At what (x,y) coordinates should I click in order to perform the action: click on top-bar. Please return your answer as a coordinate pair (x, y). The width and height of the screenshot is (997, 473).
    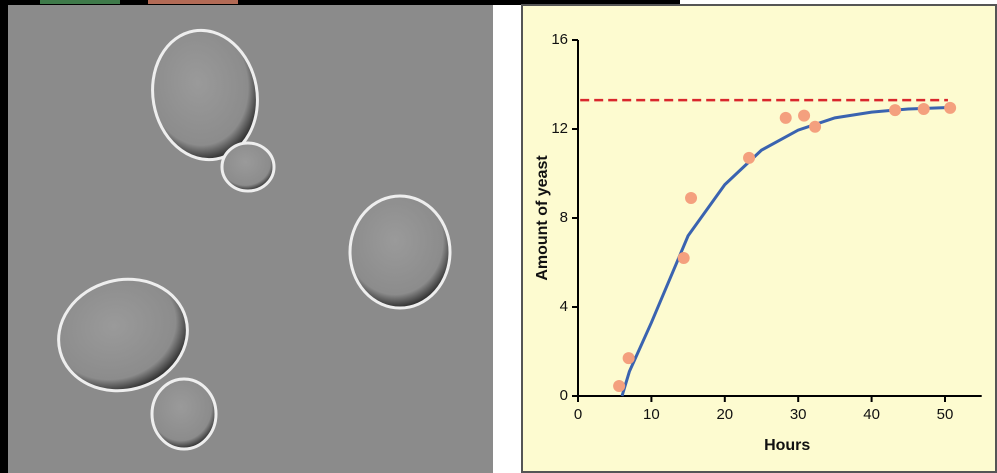
    Looking at the image, I should click on (340, 2).